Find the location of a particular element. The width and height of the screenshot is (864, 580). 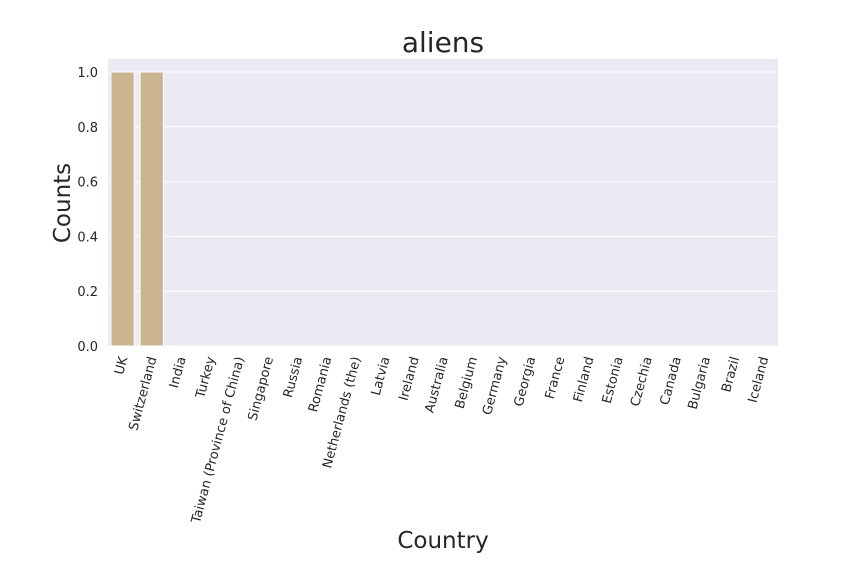

x-tick-label: Georgia is located at coordinates (526, 381).